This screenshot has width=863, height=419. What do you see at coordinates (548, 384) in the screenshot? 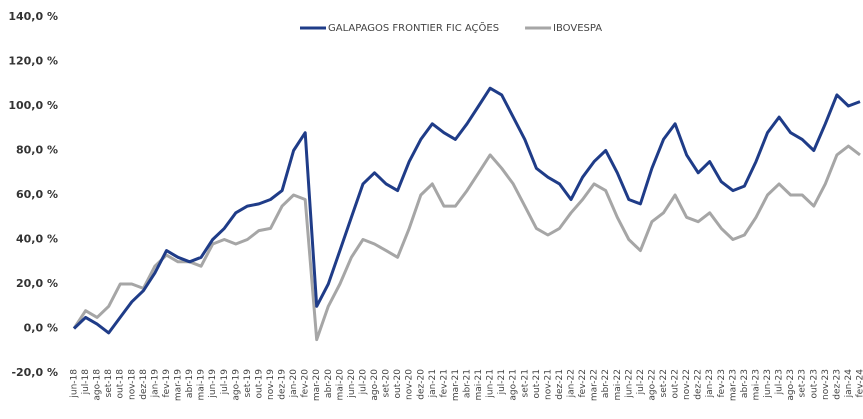
I see `x-tick-label: nov-21` at bounding box center [548, 384].